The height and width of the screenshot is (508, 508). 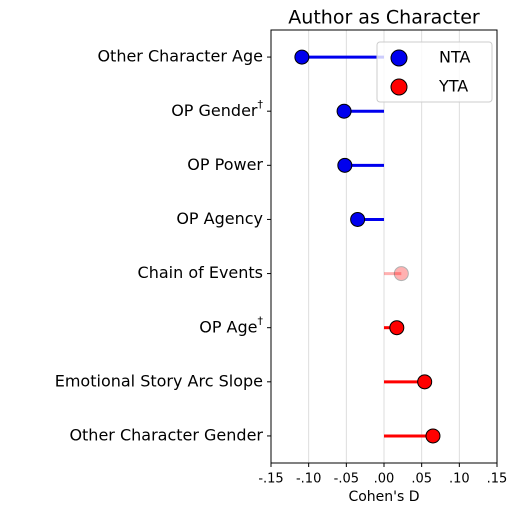 I want to click on x-tick-label: -.10, so click(x=308, y=479).